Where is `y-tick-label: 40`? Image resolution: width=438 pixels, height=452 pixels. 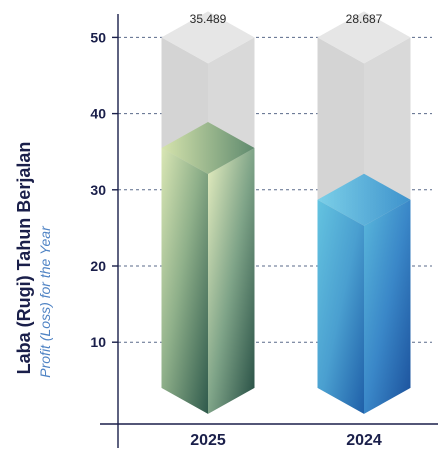 y-tick-label: 40 is located at coordinates (98, 114).